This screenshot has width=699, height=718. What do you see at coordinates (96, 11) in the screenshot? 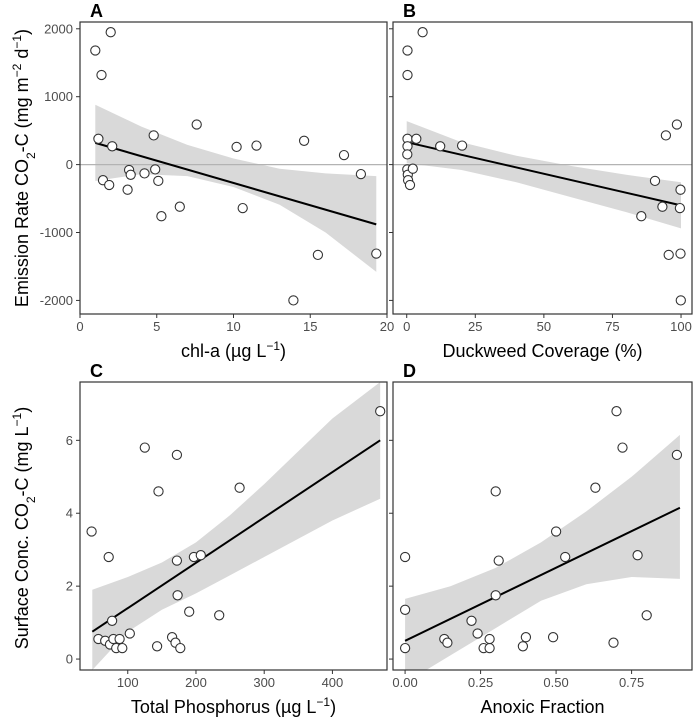
I see `panel-letter-a: A` at bounding box center [96, 11].